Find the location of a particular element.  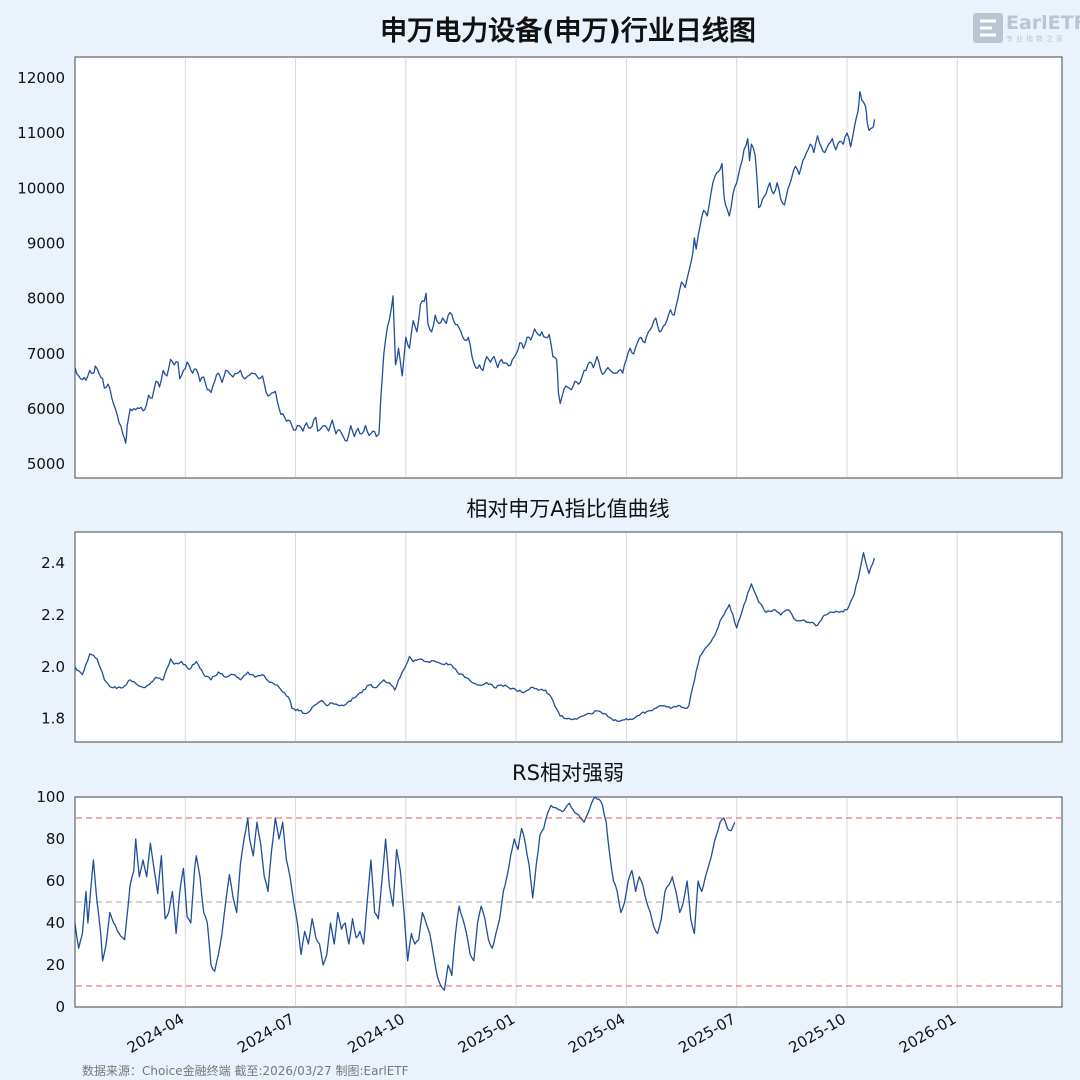

brand-tagline: 专业指数之家 is located at coordinates (1036, 39).